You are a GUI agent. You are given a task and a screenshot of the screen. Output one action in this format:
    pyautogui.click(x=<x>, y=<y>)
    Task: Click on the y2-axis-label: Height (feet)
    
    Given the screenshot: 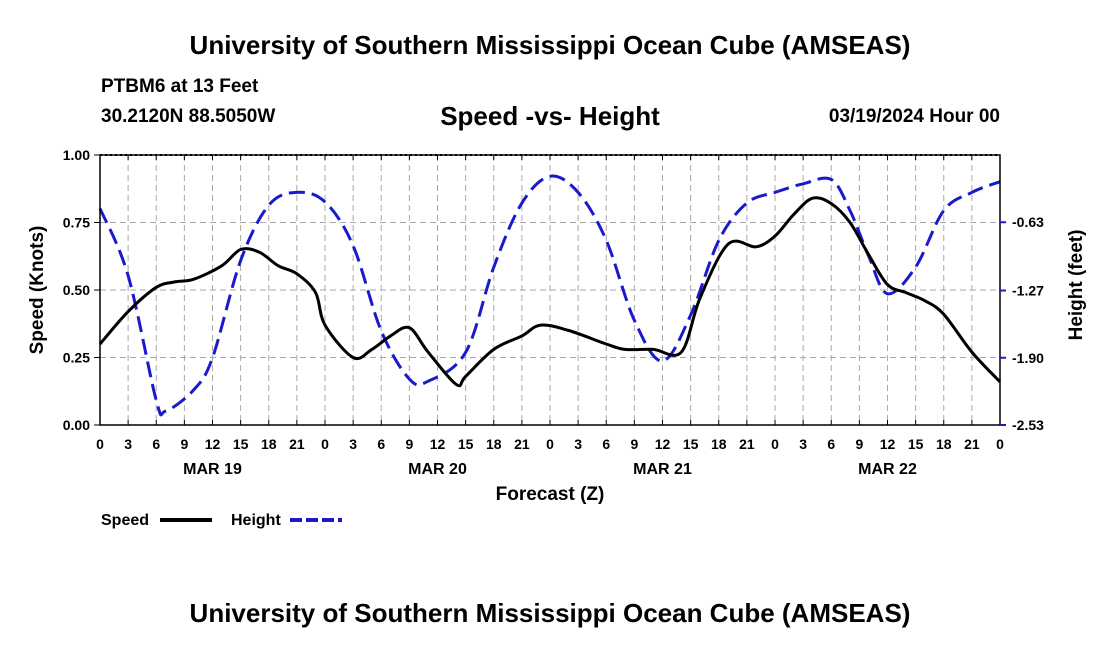 What is the action you would take?
    pyautogui.click(x=1076, y=285)
    